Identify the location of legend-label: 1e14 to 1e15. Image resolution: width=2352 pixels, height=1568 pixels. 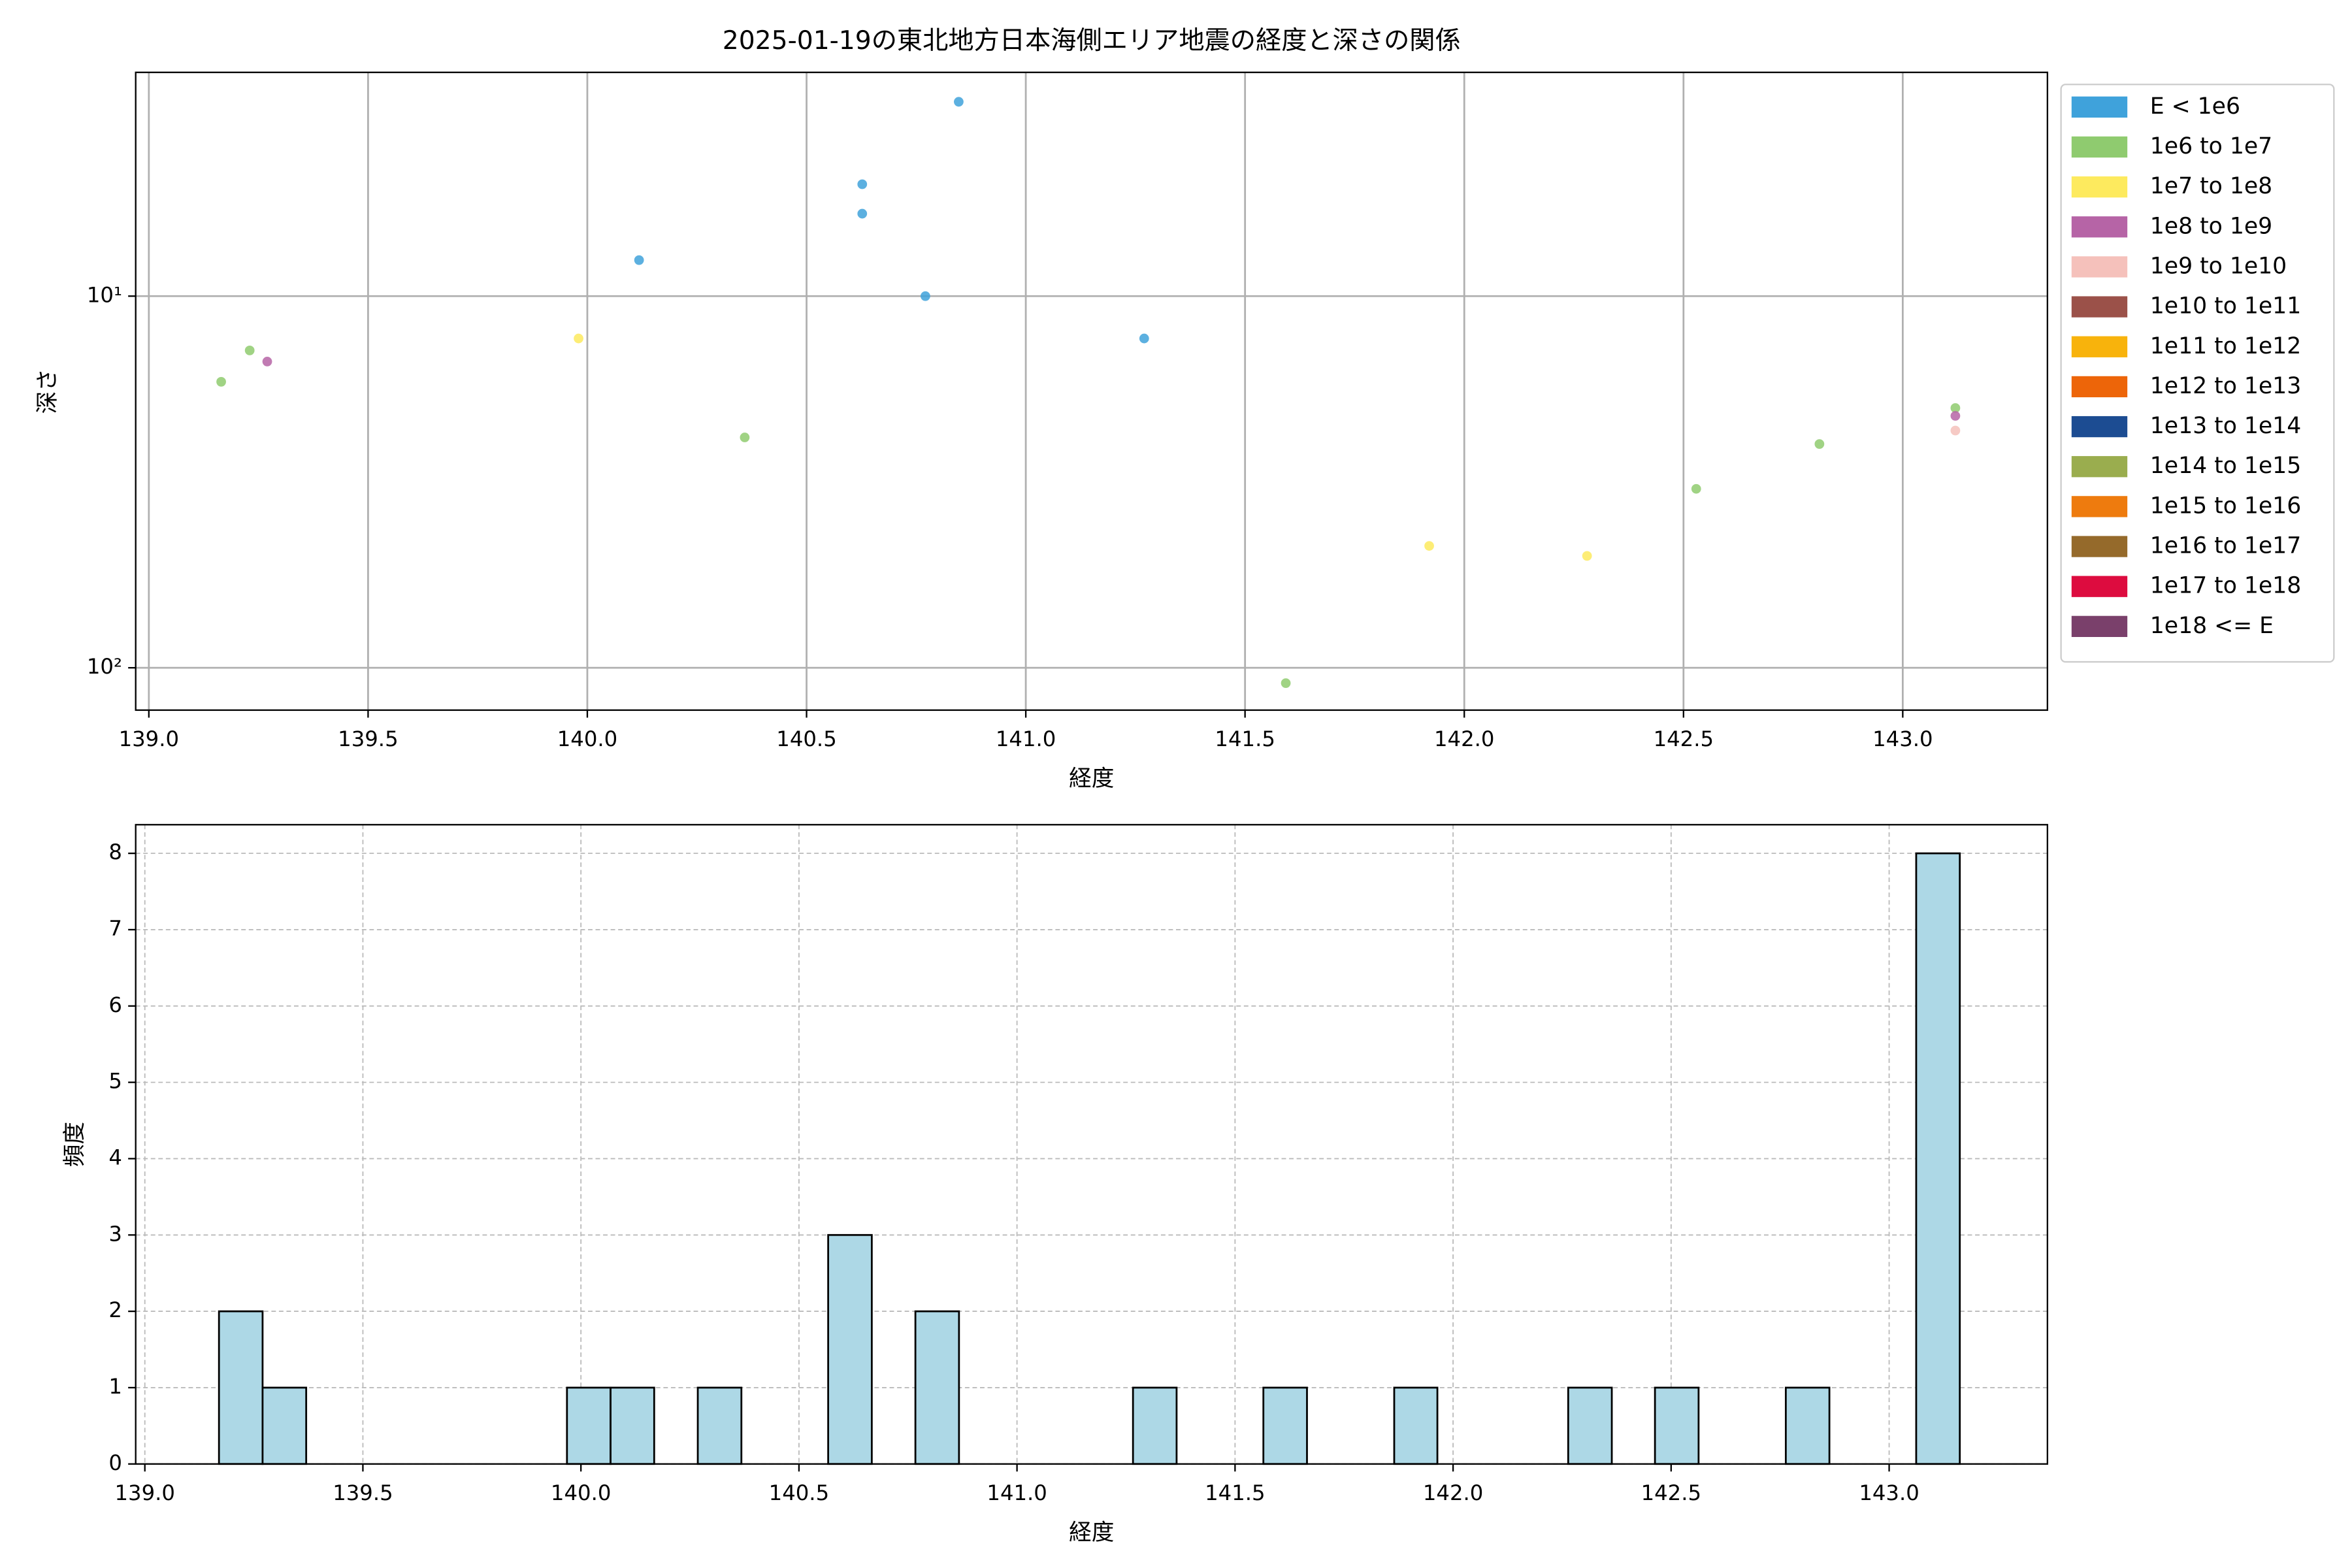
(2225, 466).